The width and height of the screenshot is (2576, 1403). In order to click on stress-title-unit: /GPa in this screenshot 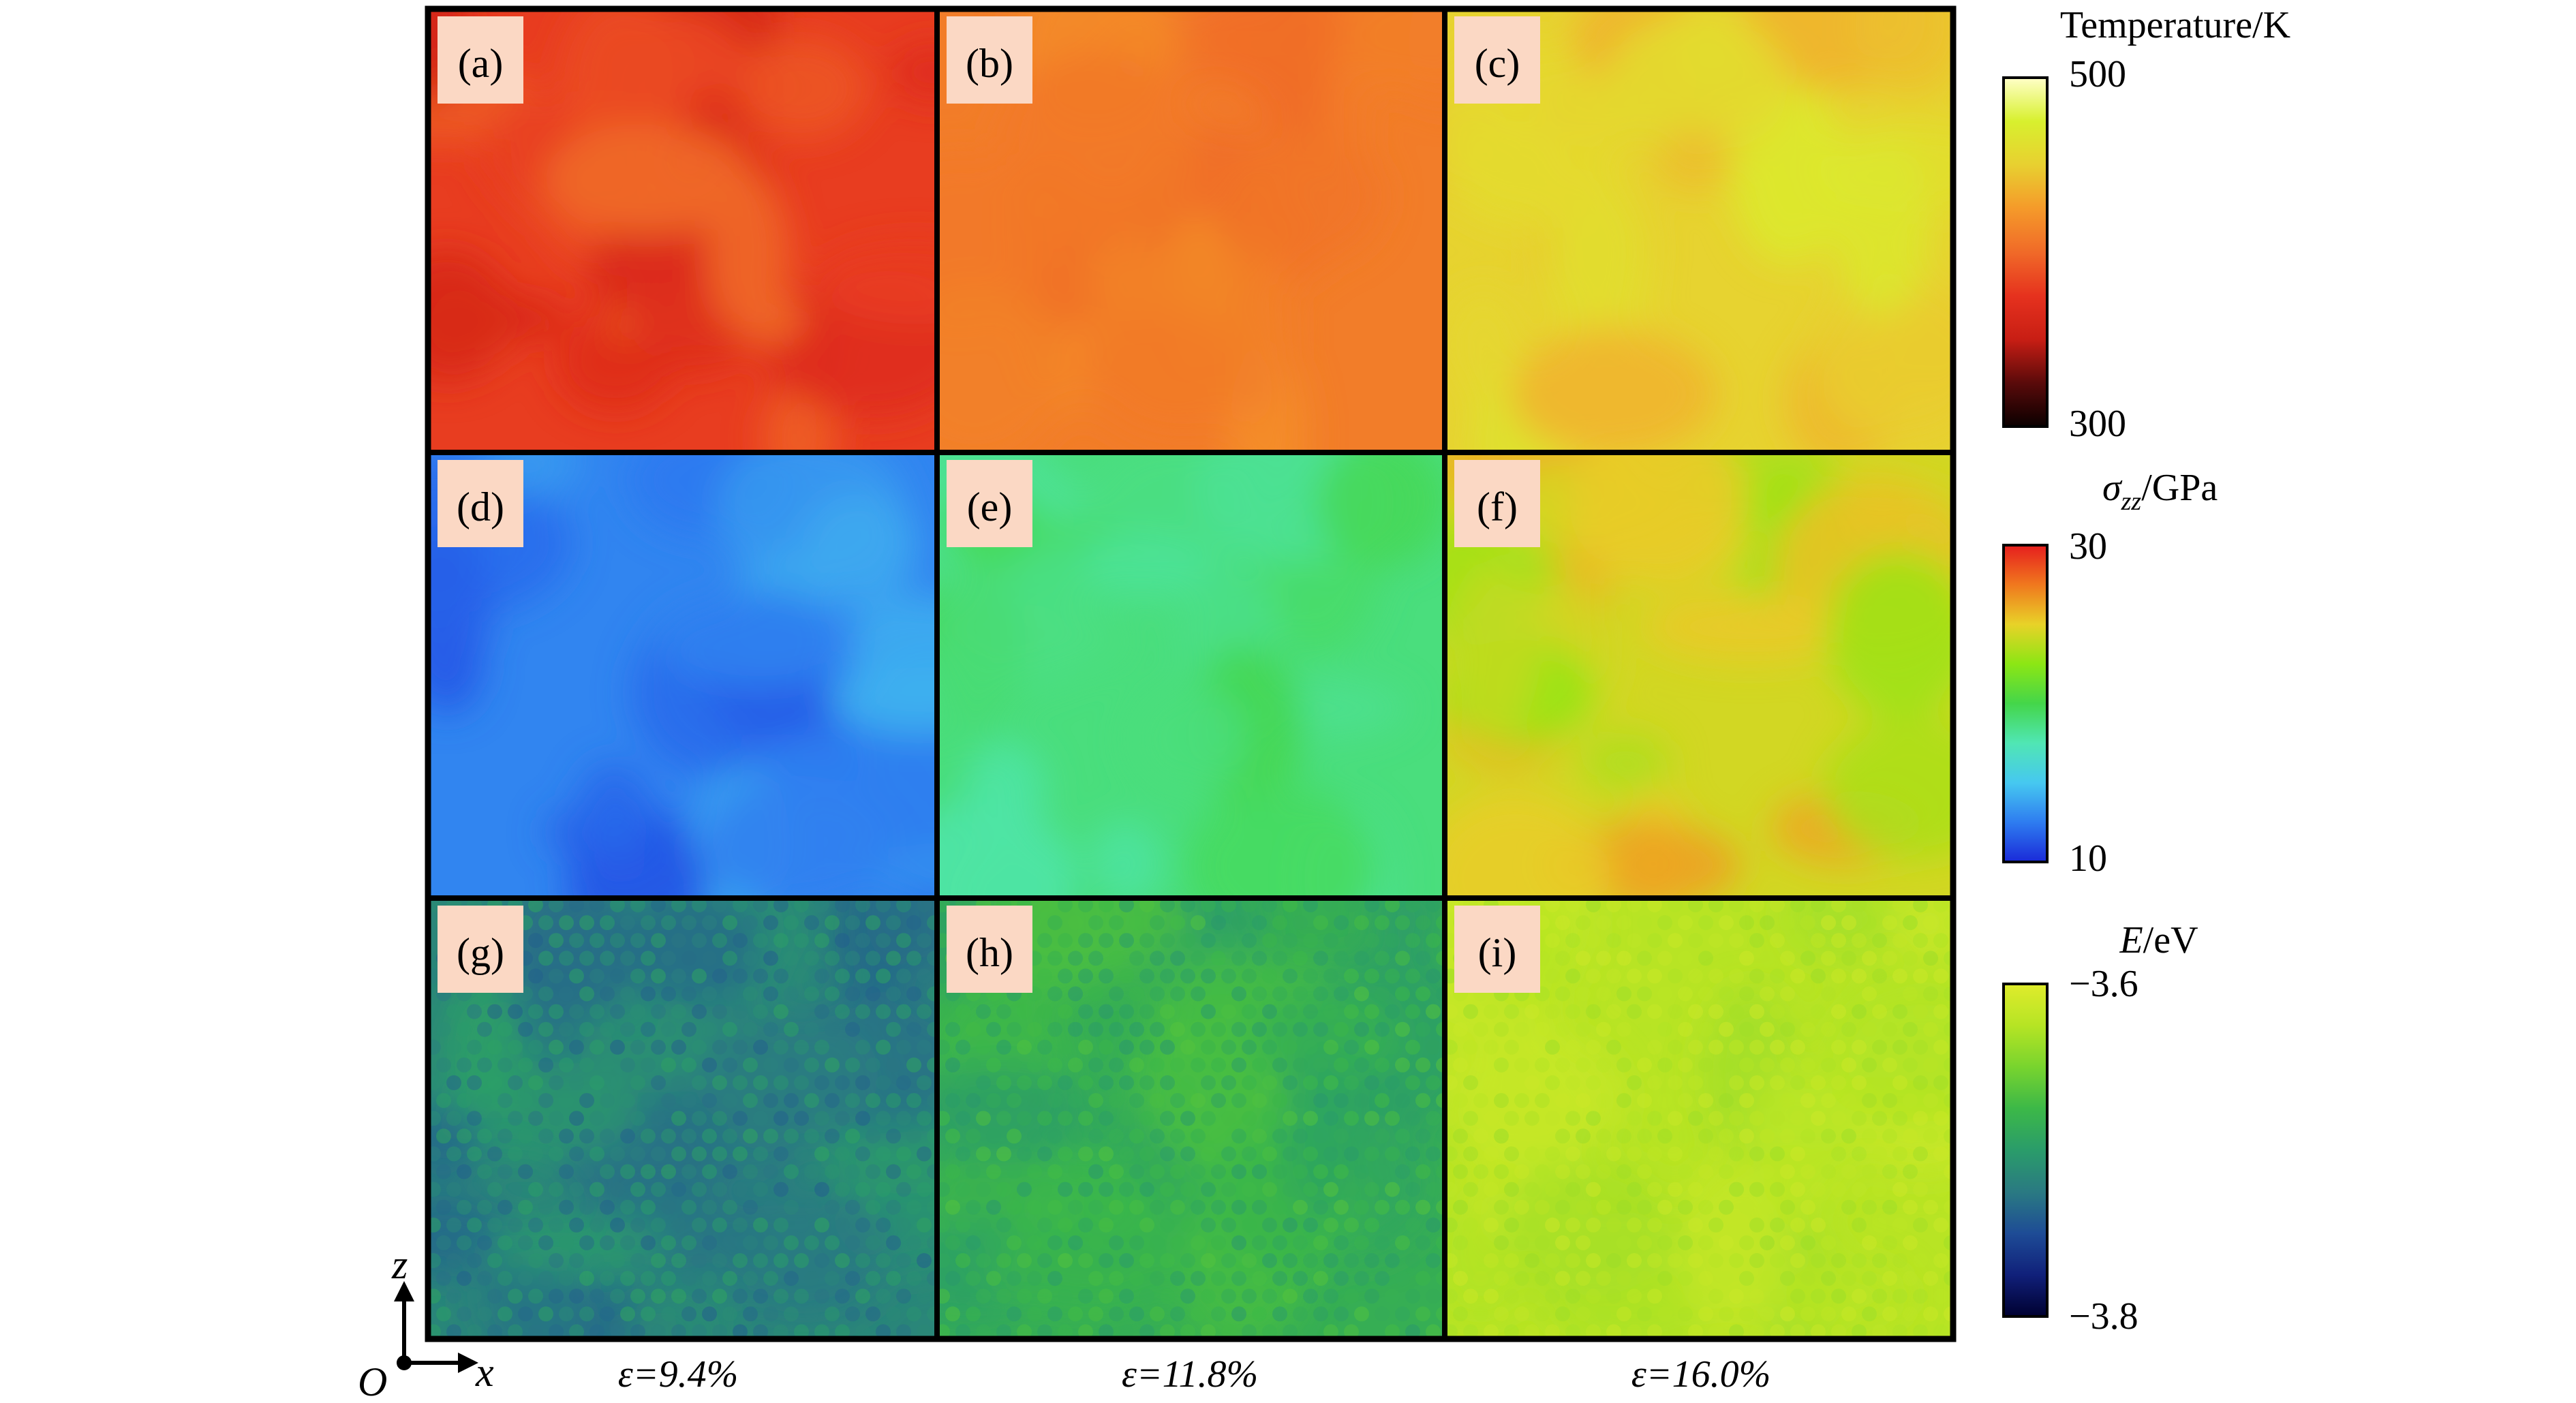, I will do `click(2179, 488)`.